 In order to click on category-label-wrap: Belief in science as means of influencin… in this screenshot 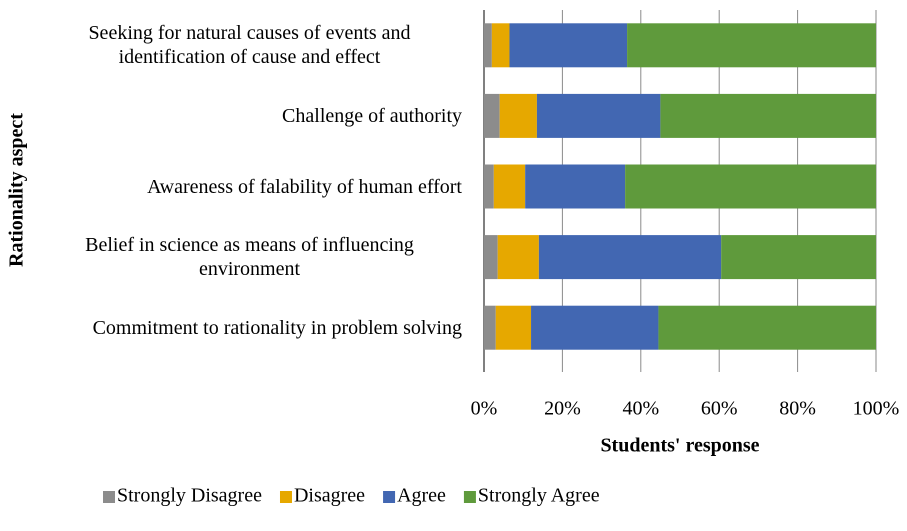, I will do `click(249, 257)`.